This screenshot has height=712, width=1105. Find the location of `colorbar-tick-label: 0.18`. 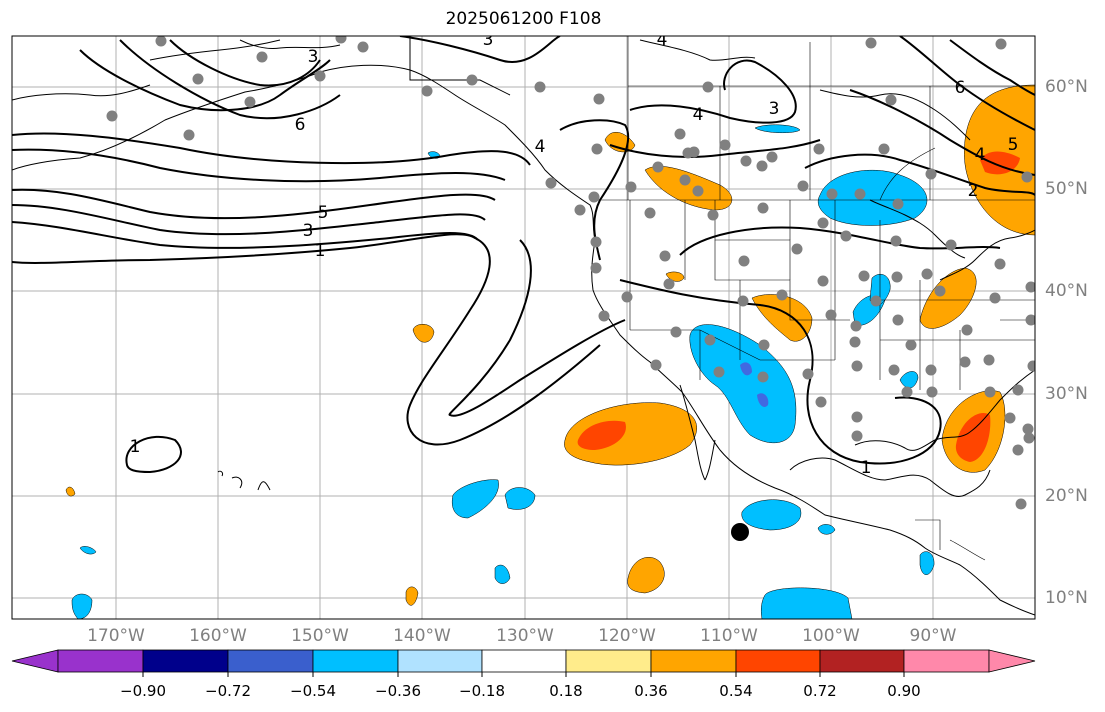

colorbar-tick-label: 0.18 is located at coordinates (566, 691).